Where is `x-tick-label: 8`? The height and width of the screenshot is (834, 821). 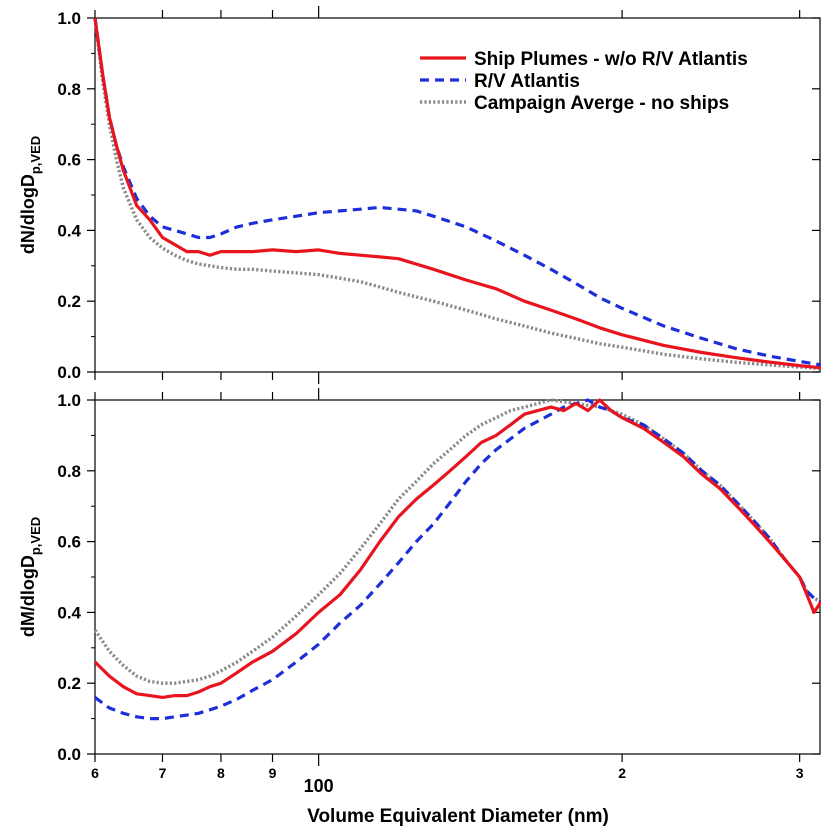
x-tick-label: 8 is located at coordinates (221, 773).